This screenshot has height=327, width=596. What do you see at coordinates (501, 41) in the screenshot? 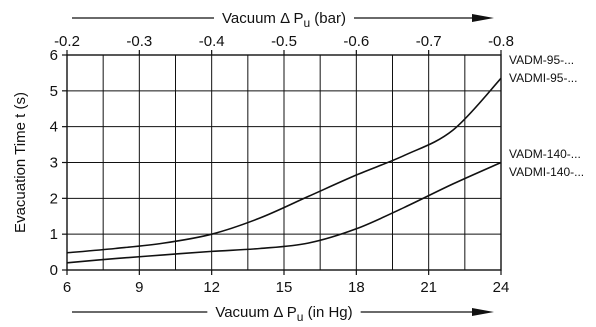
I see `x2-tick-label: -0.8` at bounding box center [501, 41].